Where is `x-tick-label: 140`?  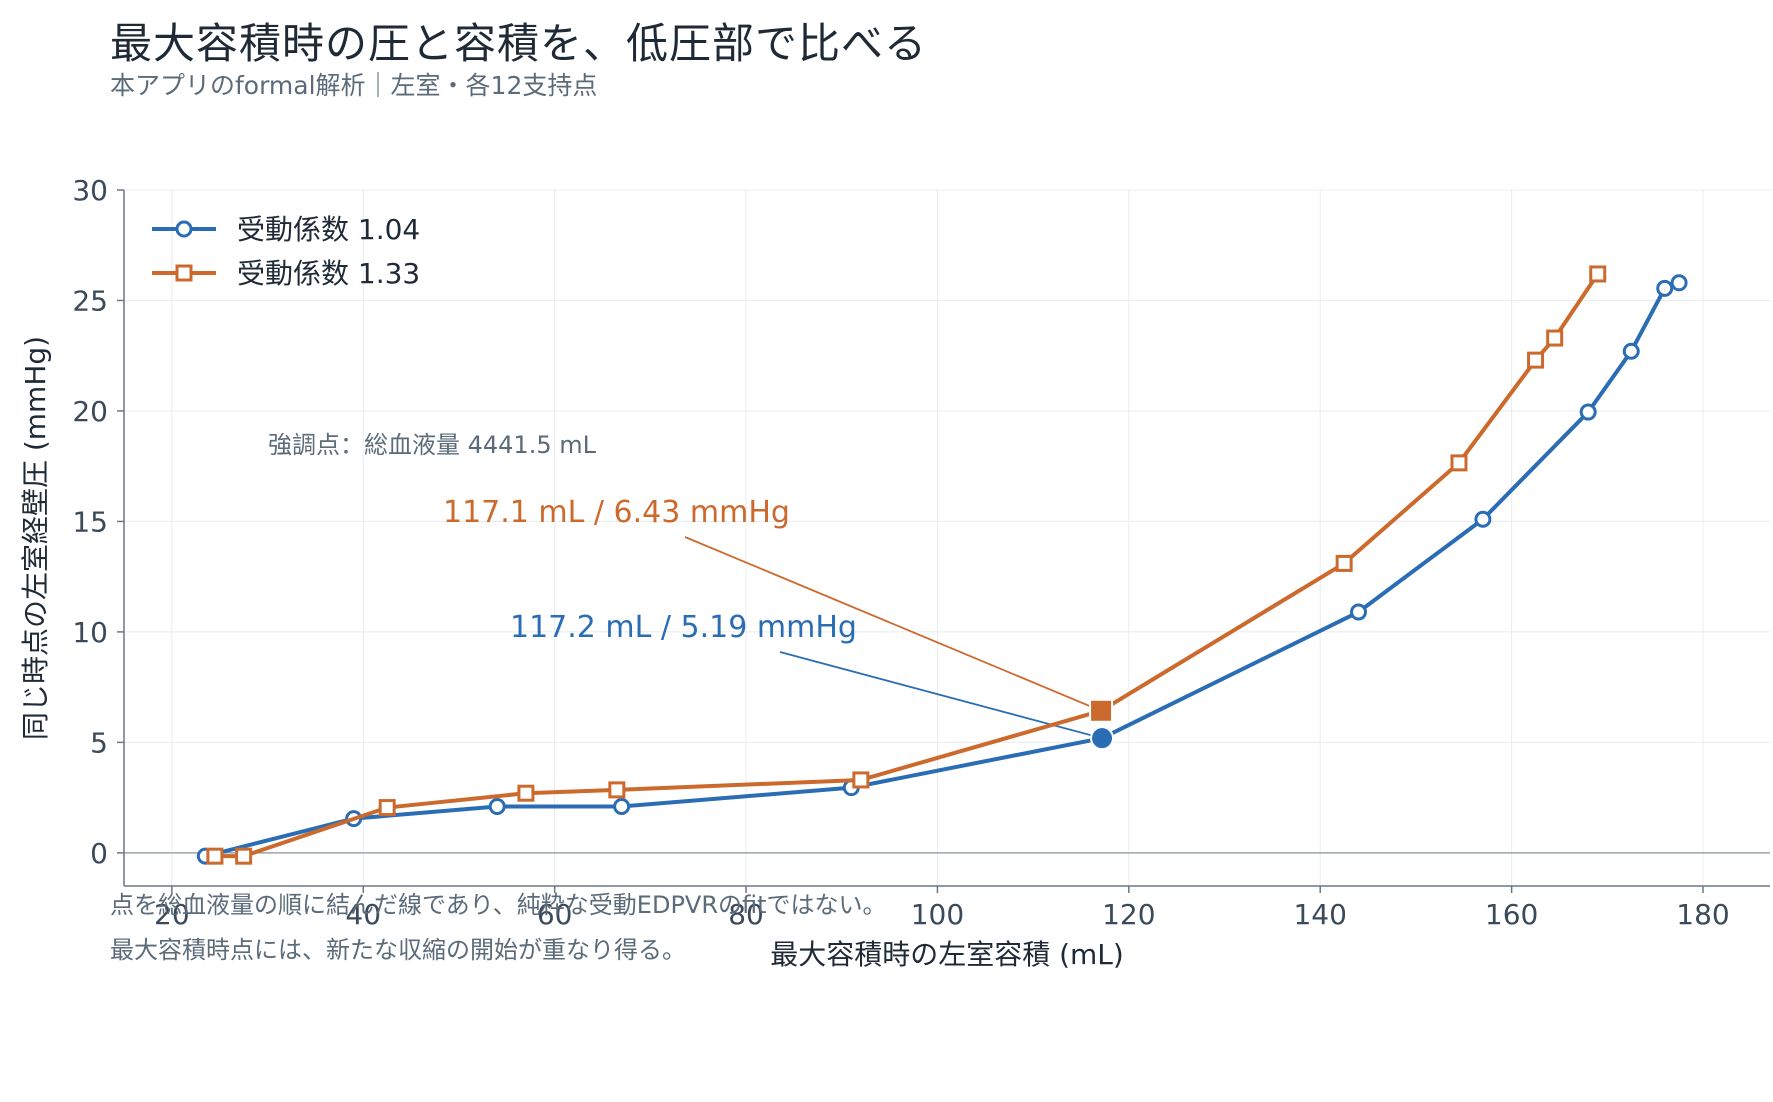 x-tick-label: 140 is located at coordinates (1319, 914).